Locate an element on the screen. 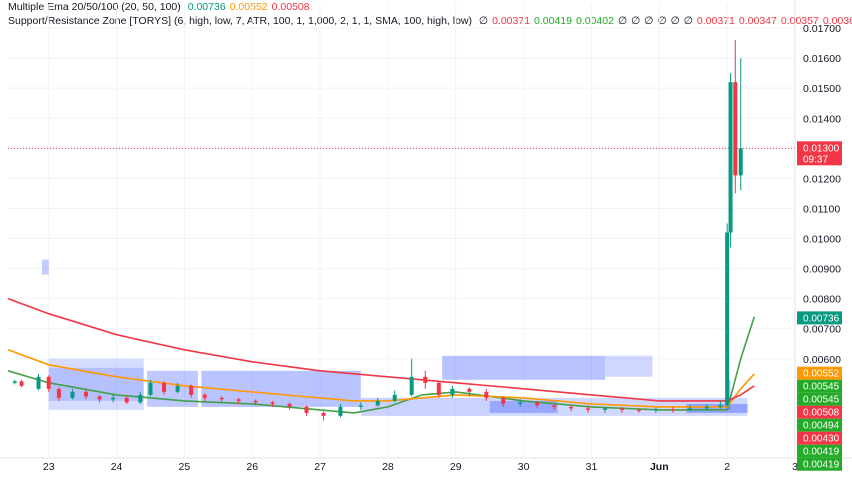  ema-legend-values: 0.00736 0.00552 0.00508 is located at coordinates (251, 7).